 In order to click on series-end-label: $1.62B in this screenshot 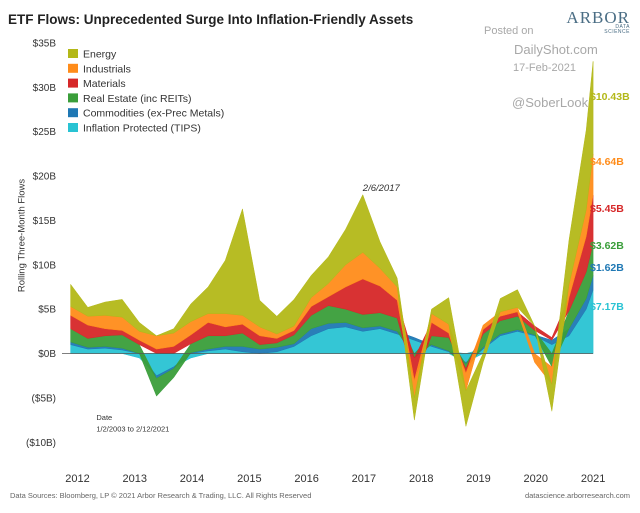, I will do `click(607, 268)`.